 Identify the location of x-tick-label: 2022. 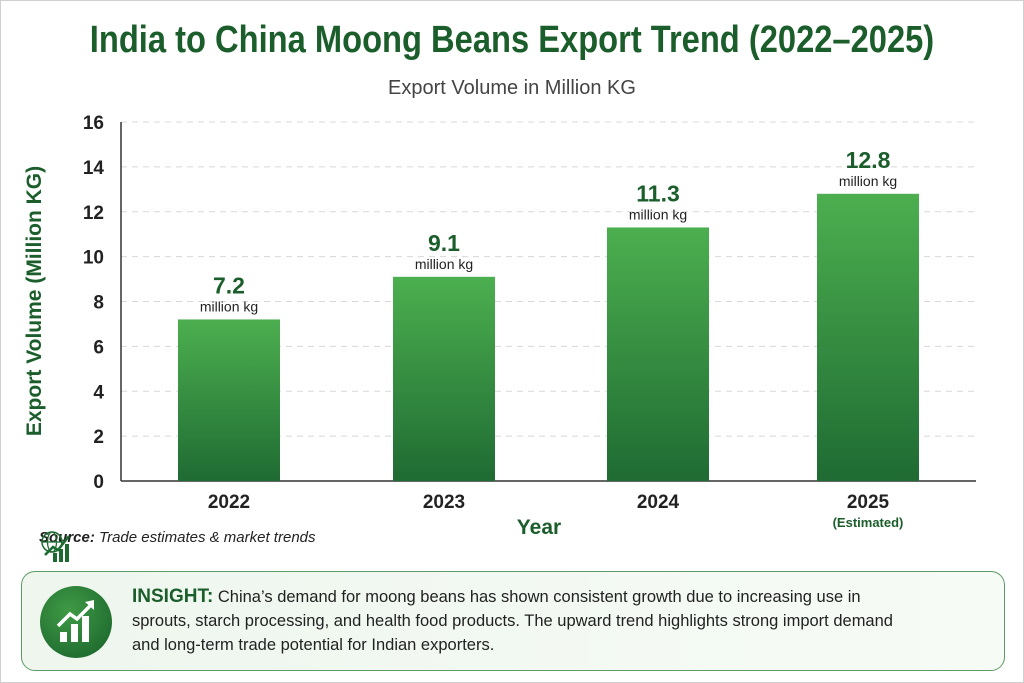
(229, 502).